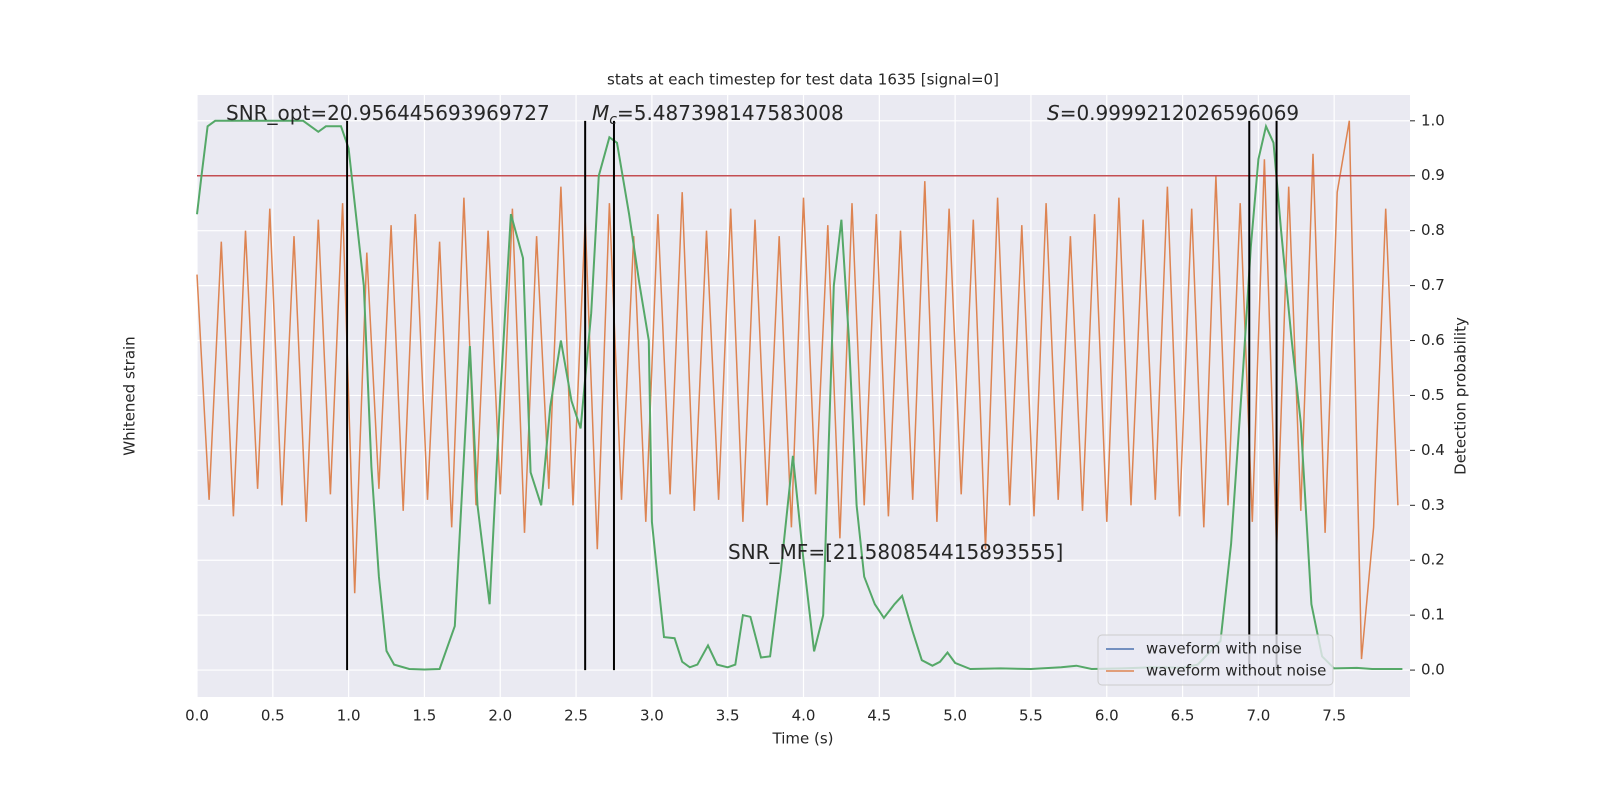 This screenshot has width=1600, height=800. I want to click on legend-box, so click(1215, 660).